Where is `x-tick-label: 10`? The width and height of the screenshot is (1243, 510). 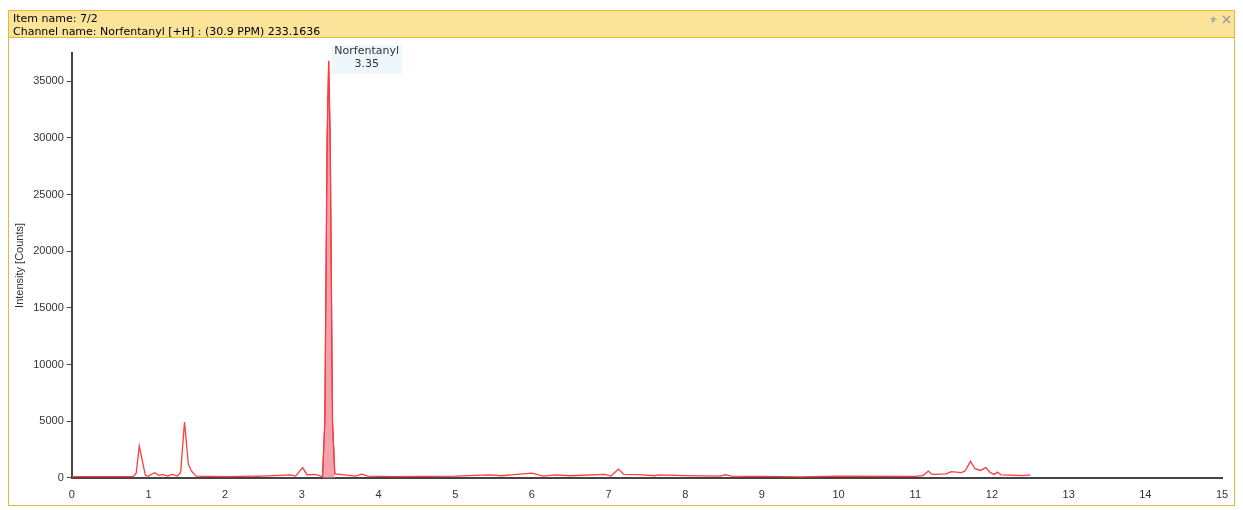
x-tick-label: 10 is located at coordinates (838, 494).